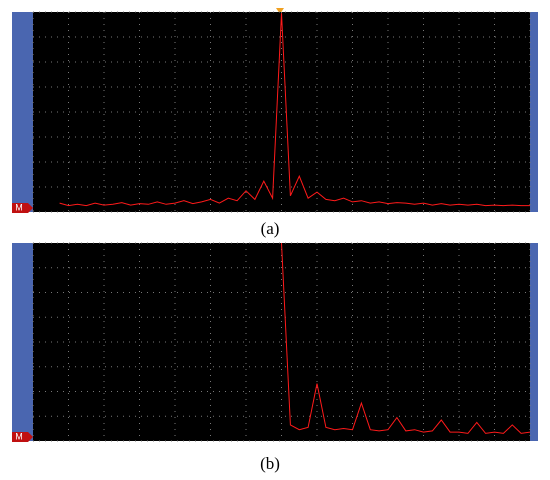 The height and width of the screenshot is (480, 550). What do you see at coordinates (270, 463) in the screenshot?
I see `caption: (b)` at bounding box center [270, 463].